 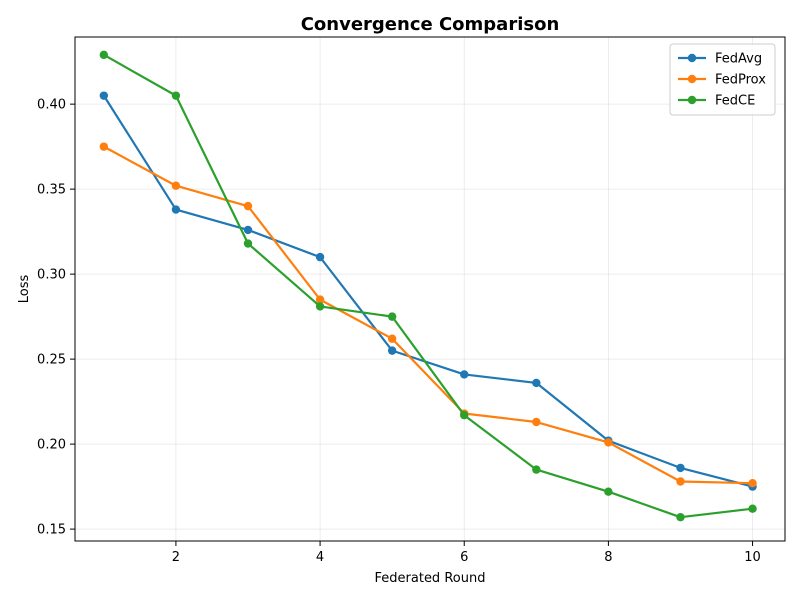 I want to click on y-tick-label: 0.15, so click(x=51, y=530).